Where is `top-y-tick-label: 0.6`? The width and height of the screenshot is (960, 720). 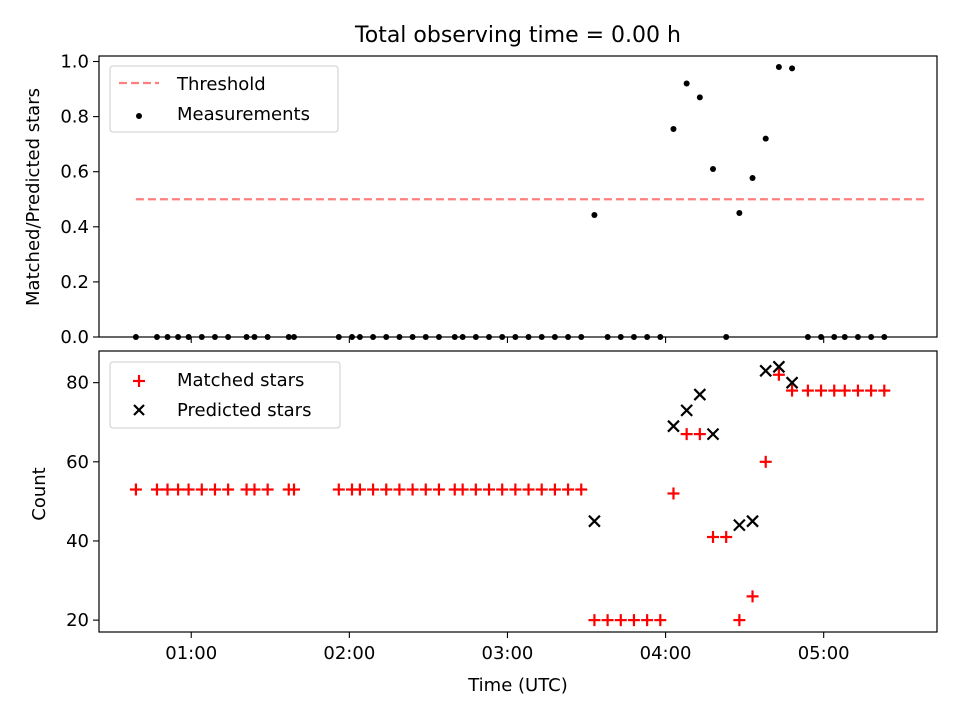 top-y-tick-label: 0.6 is located at coordinates (74, 172).